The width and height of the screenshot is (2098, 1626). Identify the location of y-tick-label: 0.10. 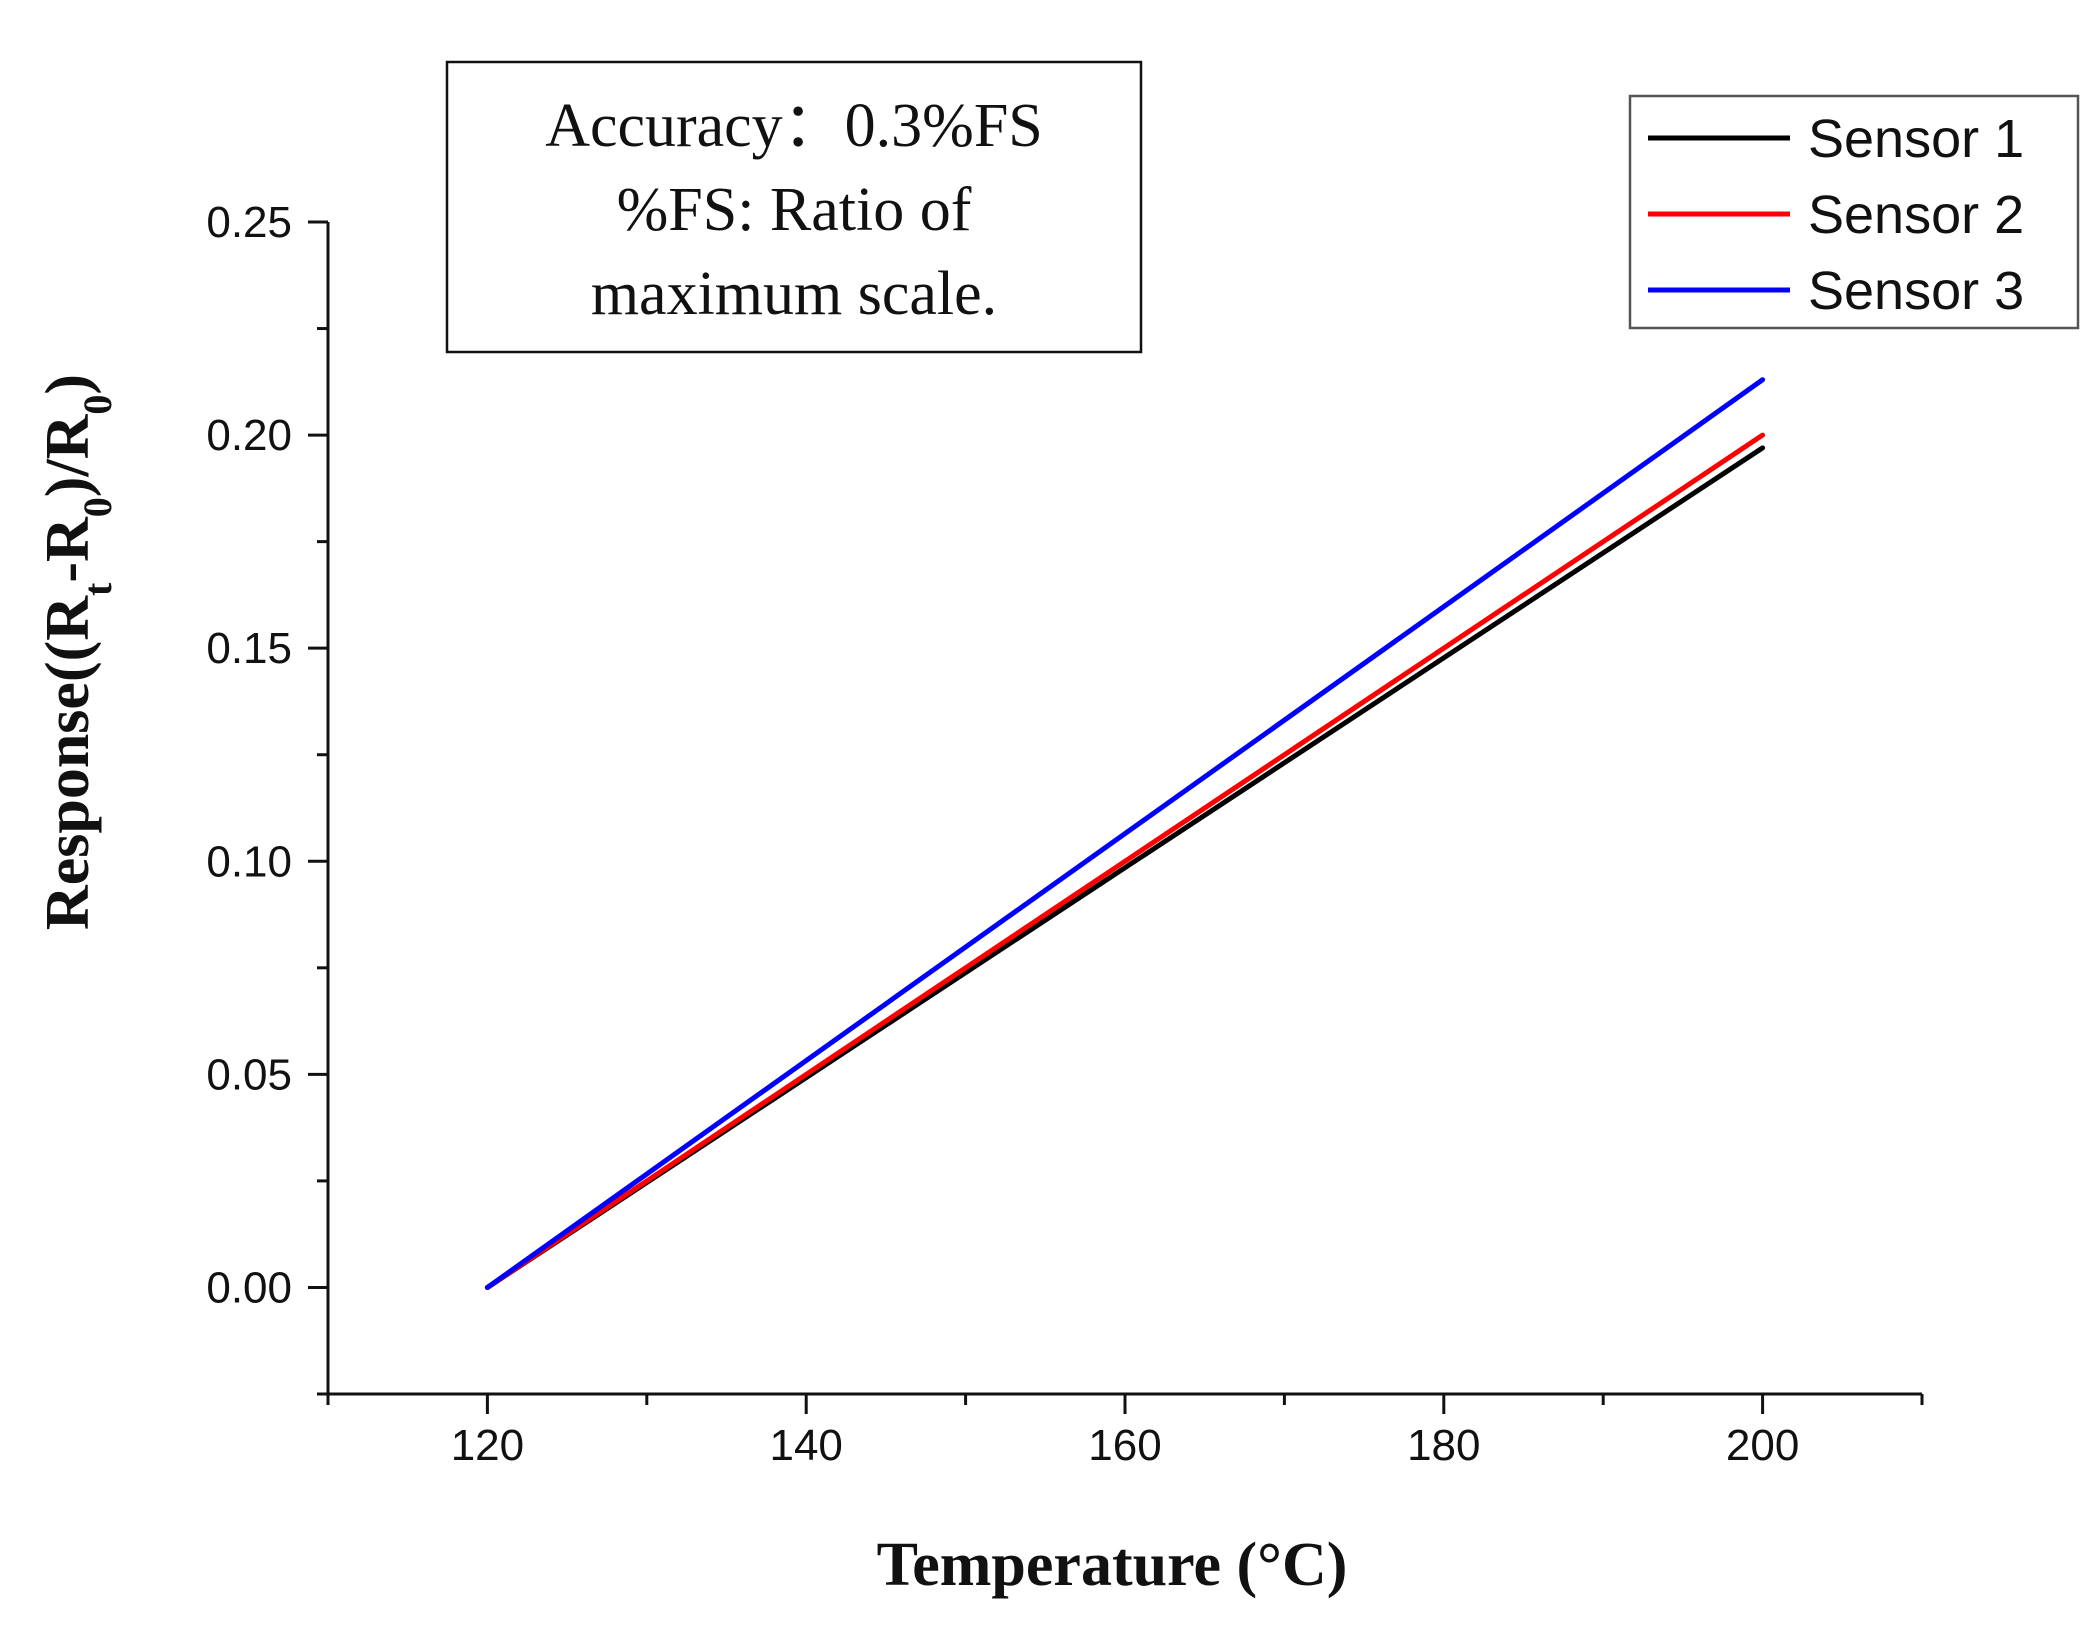
(249, 861).